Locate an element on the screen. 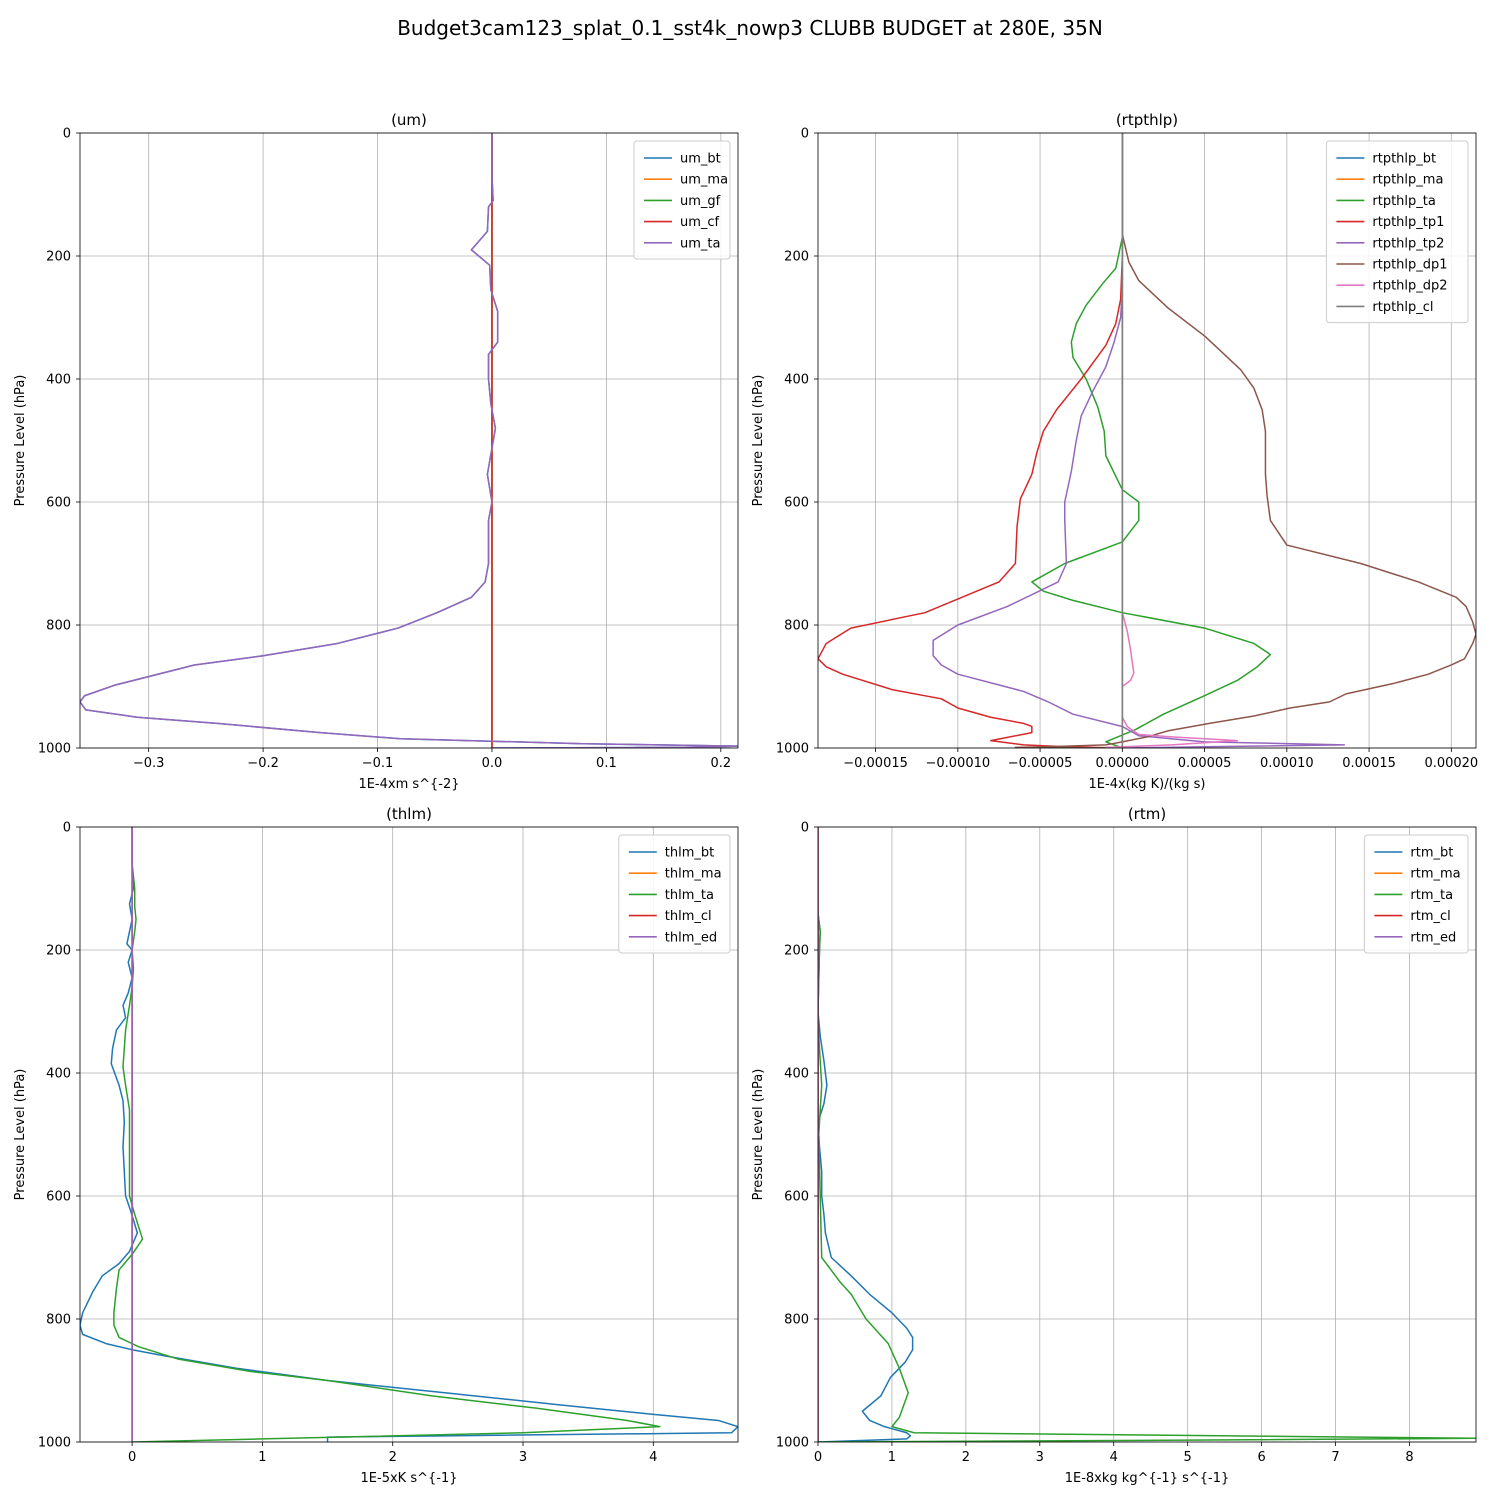  panel-title: (rtpthlp) is located at coordinates (1147, 120).